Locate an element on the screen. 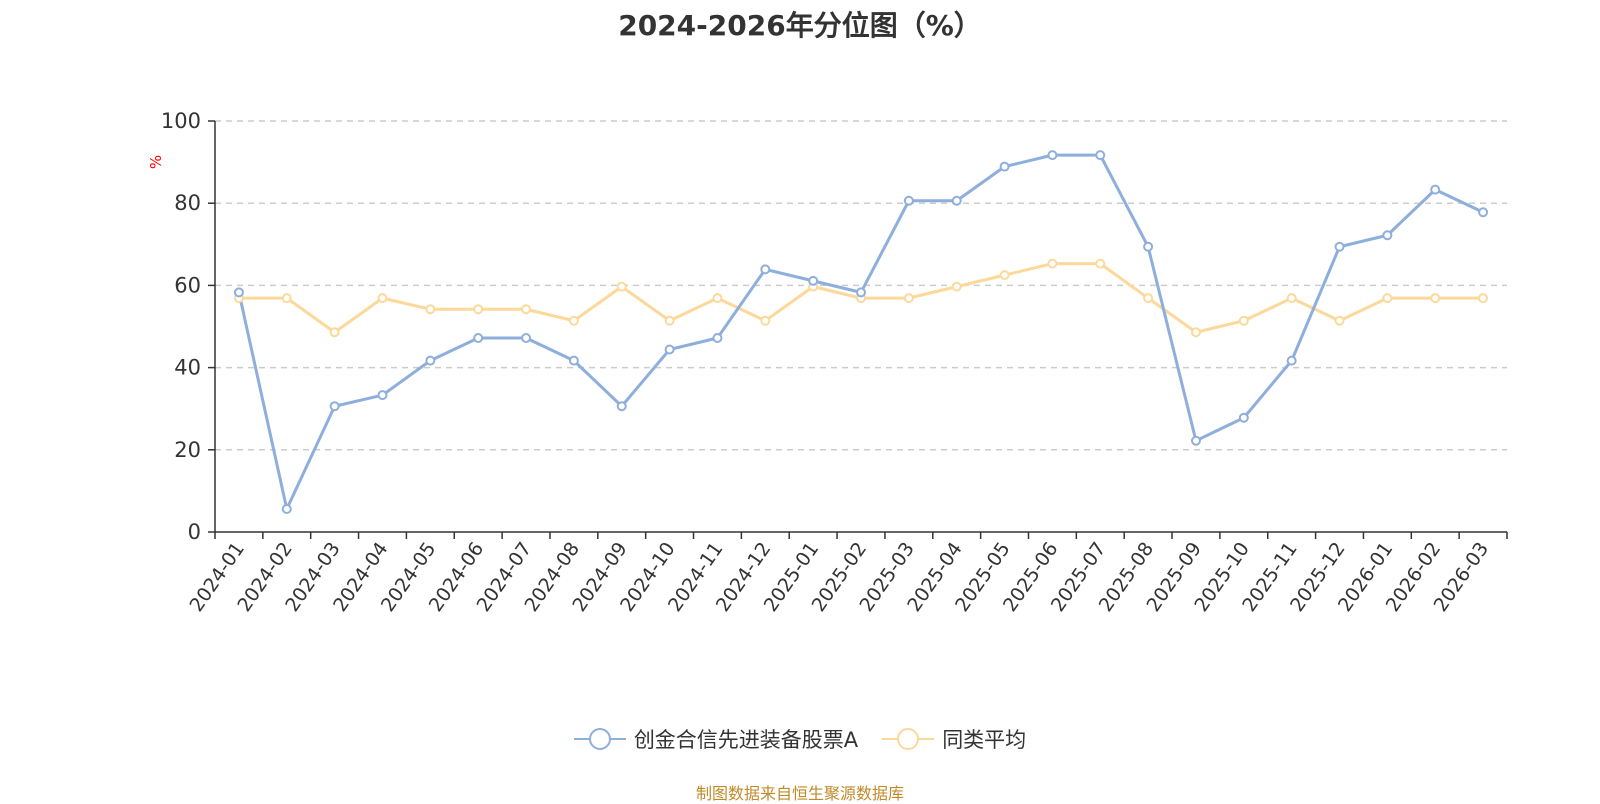  legend-swatch-fund-icon is located at coordinates (599, 739).